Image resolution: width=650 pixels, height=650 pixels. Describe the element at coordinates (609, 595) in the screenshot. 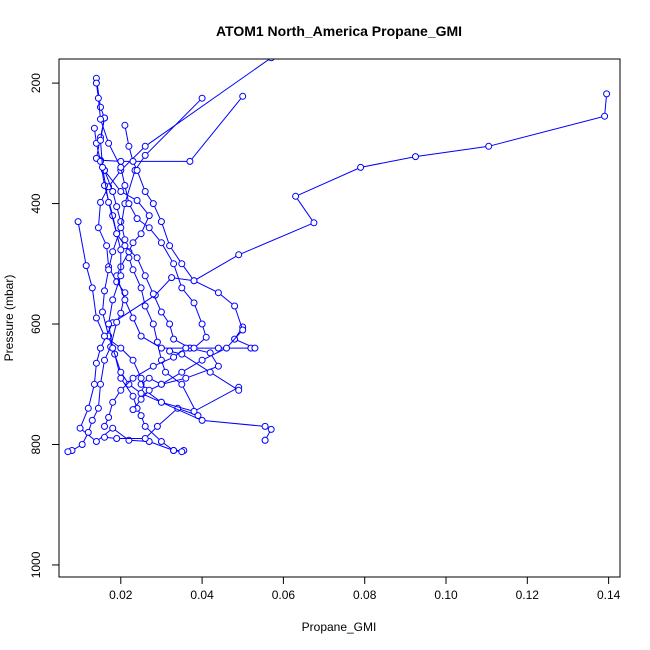

I see `x-tick-label: 0.14` at that location.